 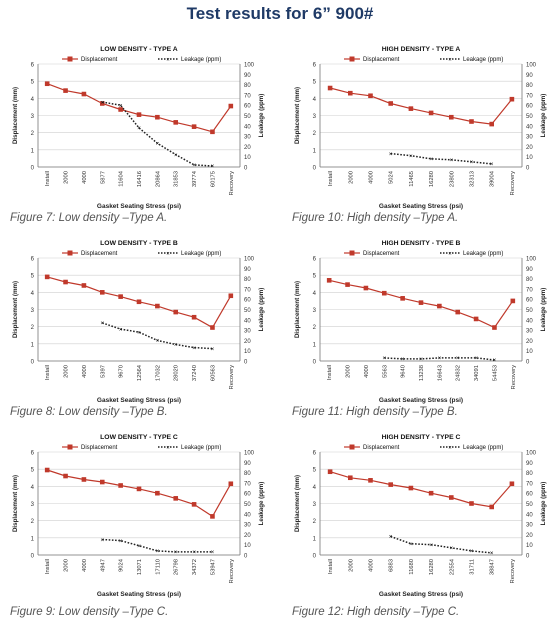 What do you see at coordinates (529, 332) in the screenshot?
I see `y2-tick-label: 30` at bounding box center [529, 332].